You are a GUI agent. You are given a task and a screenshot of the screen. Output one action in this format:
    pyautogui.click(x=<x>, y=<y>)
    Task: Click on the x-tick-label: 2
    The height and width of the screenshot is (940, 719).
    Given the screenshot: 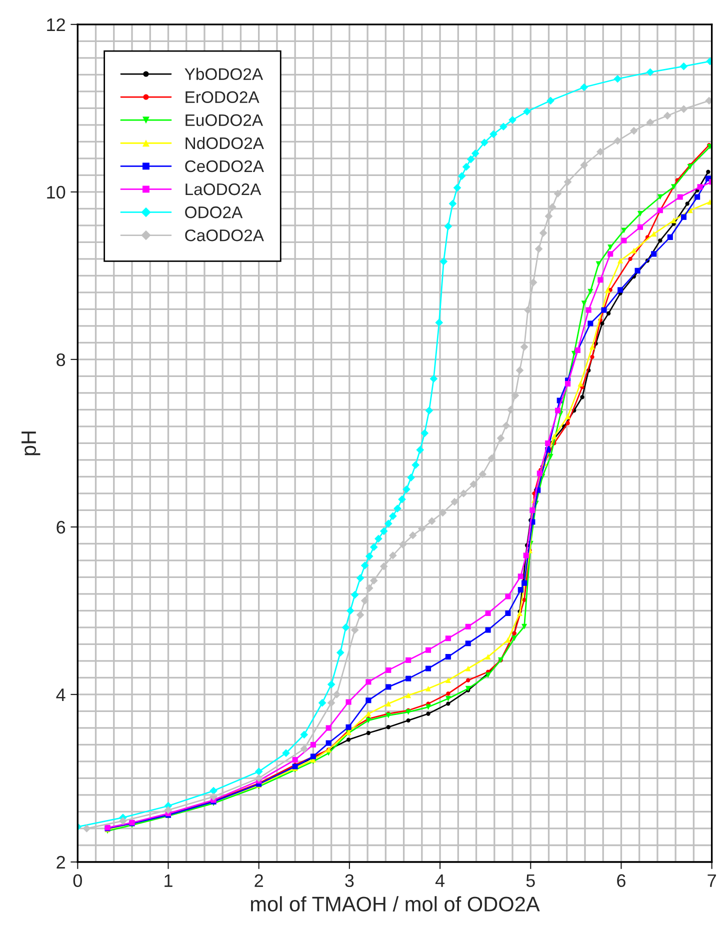 What is the action you would take?
    pyautogui.click(x=258, y=880)
    